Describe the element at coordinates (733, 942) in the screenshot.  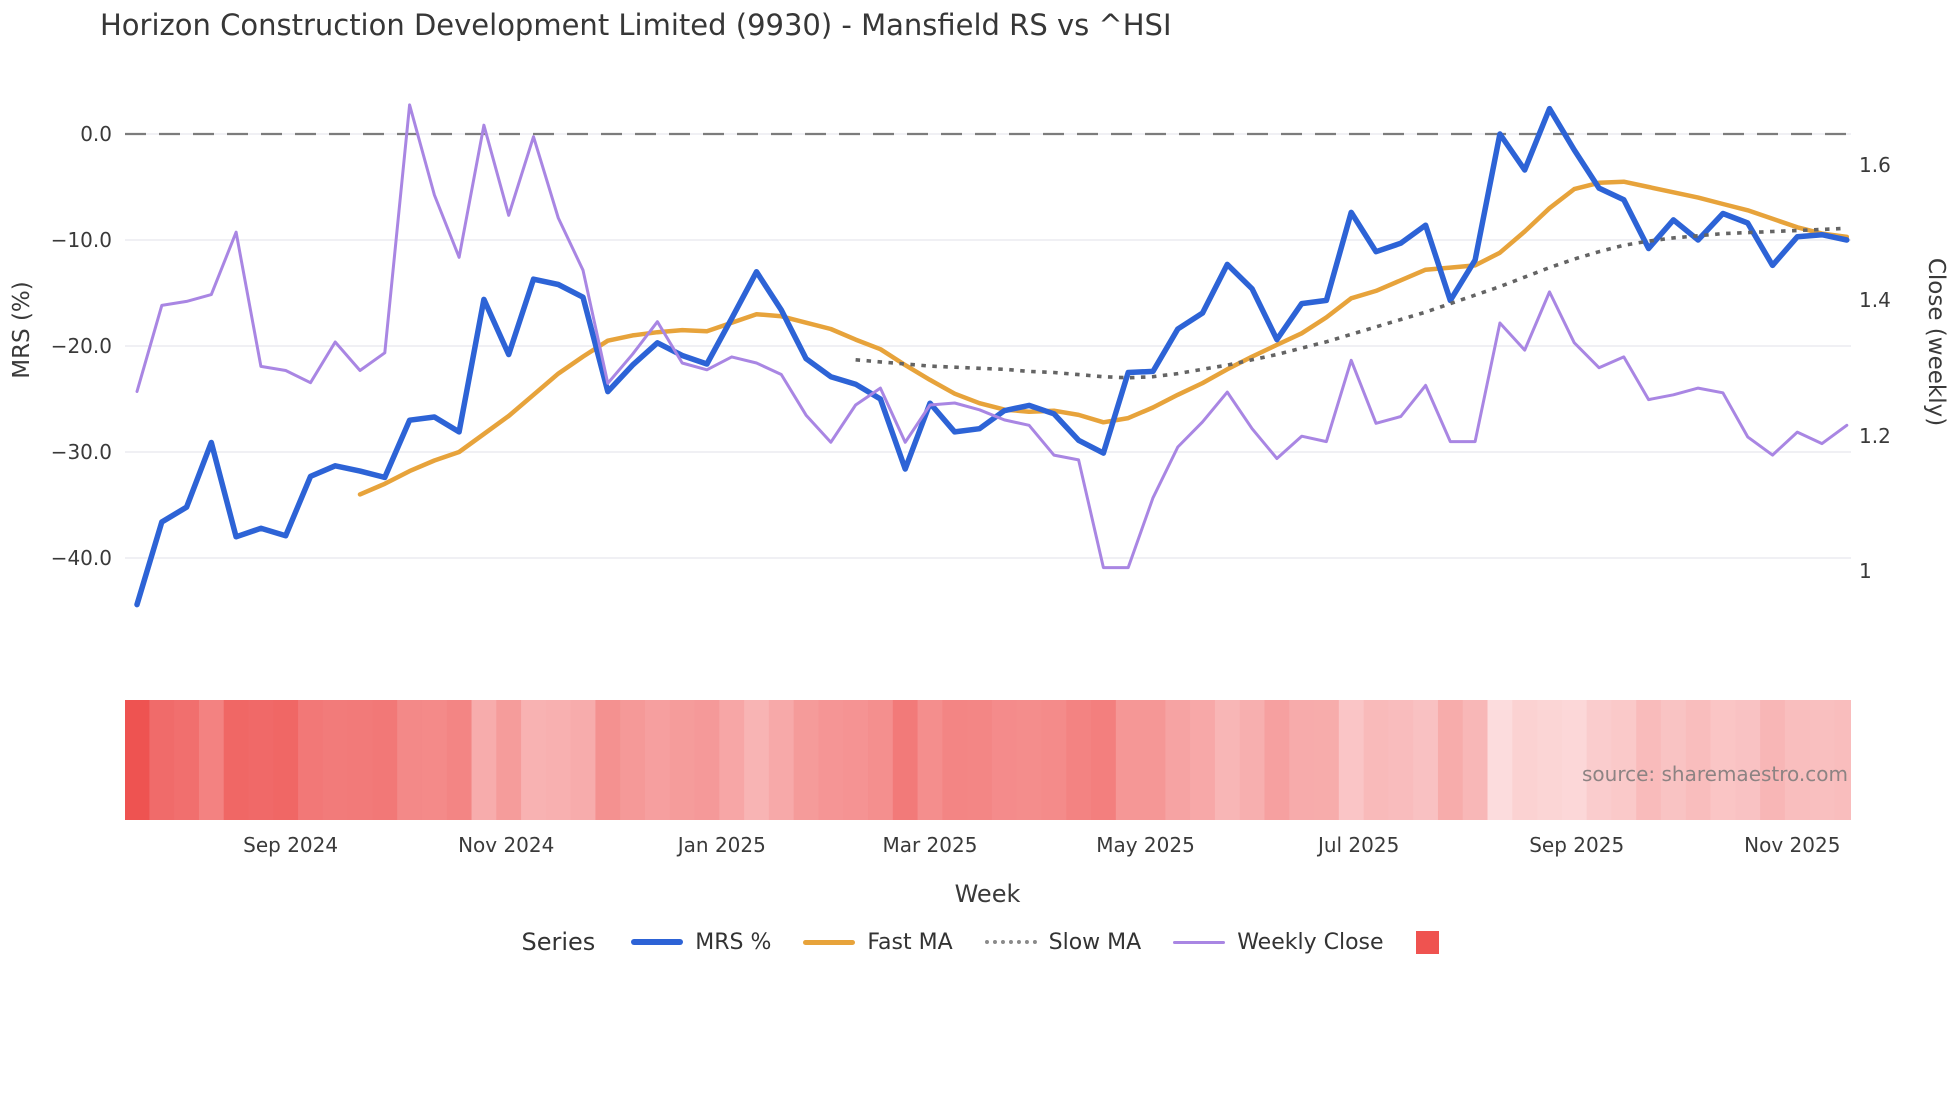
I see `legend-item-label: MRS %` at that location.